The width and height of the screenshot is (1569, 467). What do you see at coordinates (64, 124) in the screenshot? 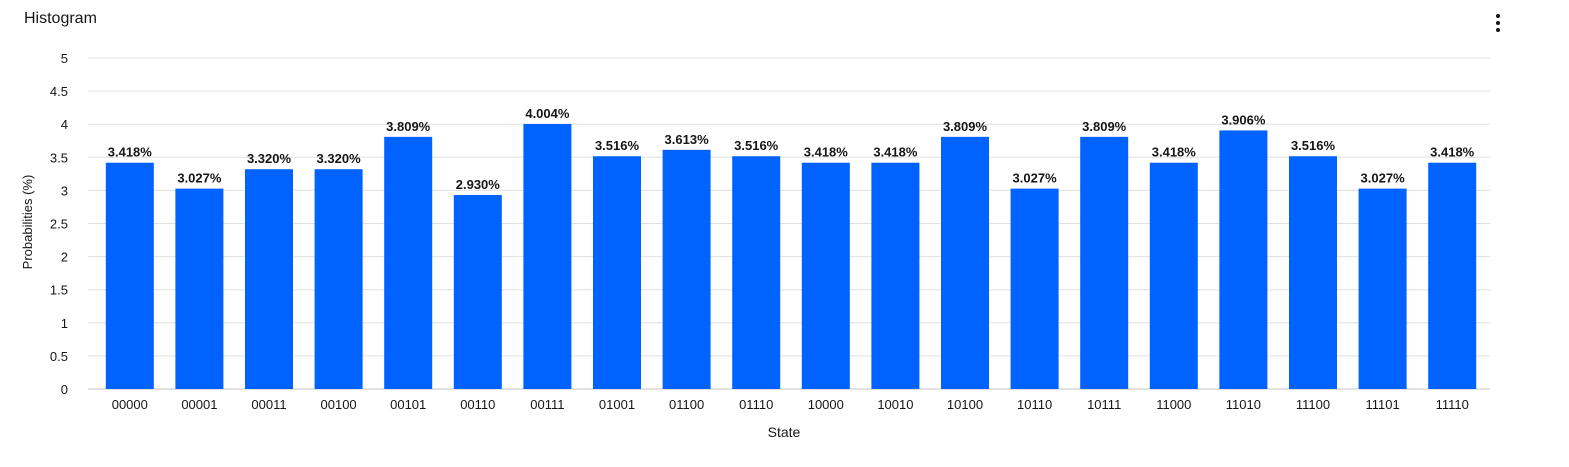
I see `y-tick-label: 4` at bounding box center [64, 124].